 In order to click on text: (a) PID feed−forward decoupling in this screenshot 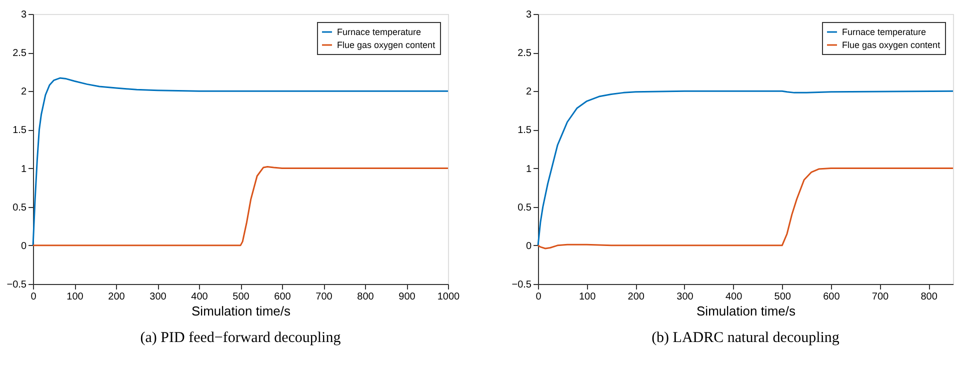, I will do `click(241, 338)`.